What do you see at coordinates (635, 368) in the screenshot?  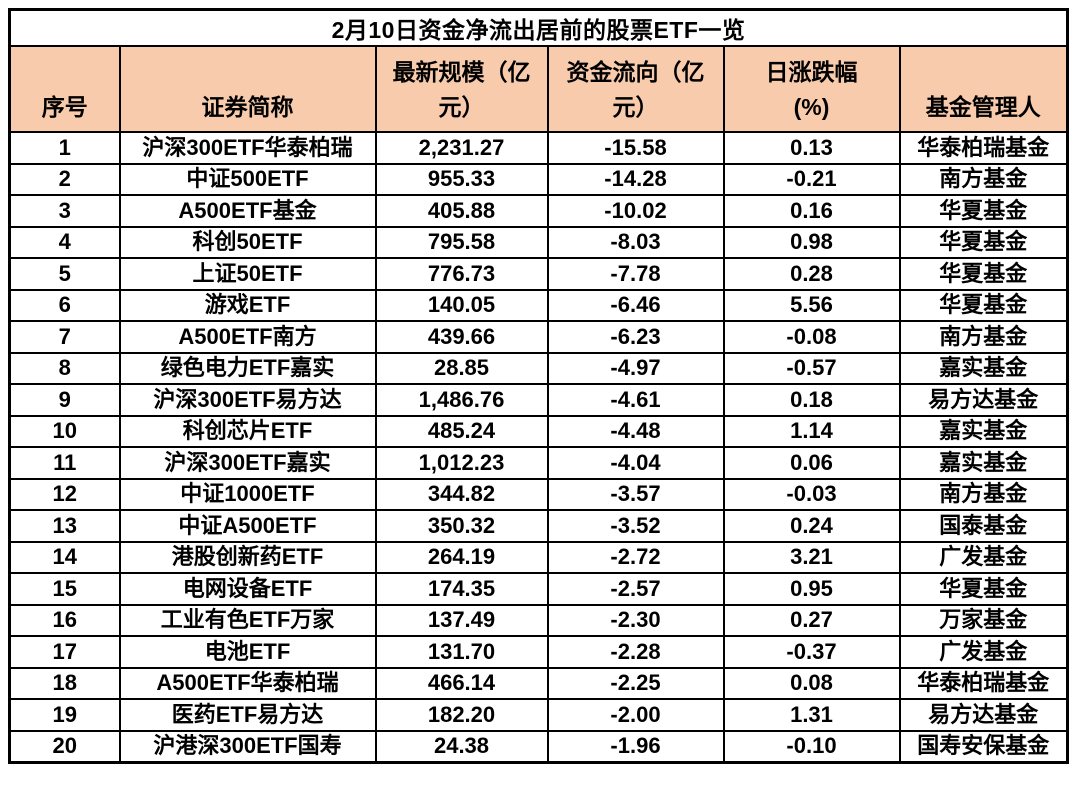 I see `cell-flow: -4.97` at bounding box center [635, 368].